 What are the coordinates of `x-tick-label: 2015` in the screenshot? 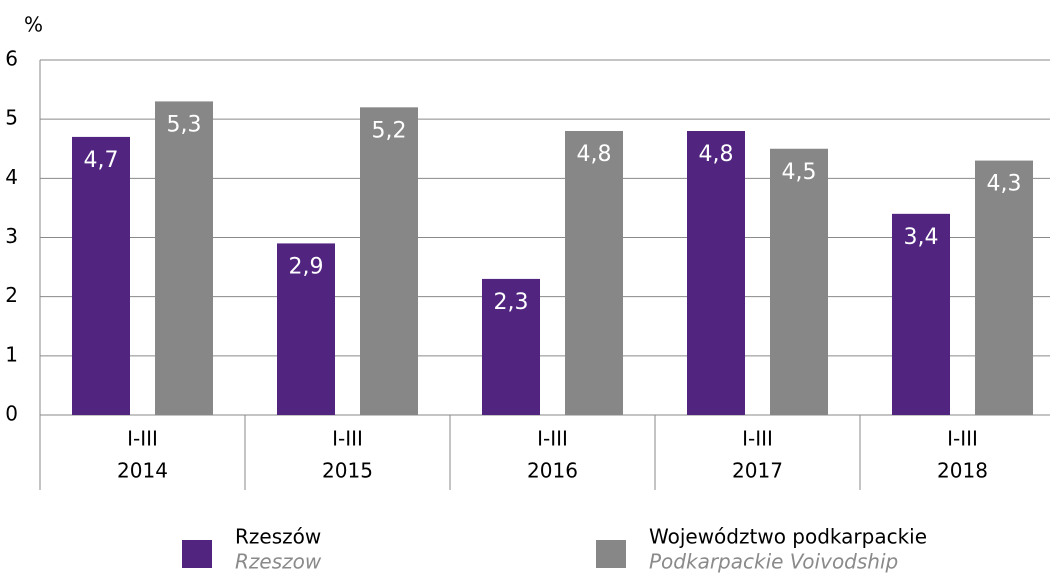 It's located at (347, 471).